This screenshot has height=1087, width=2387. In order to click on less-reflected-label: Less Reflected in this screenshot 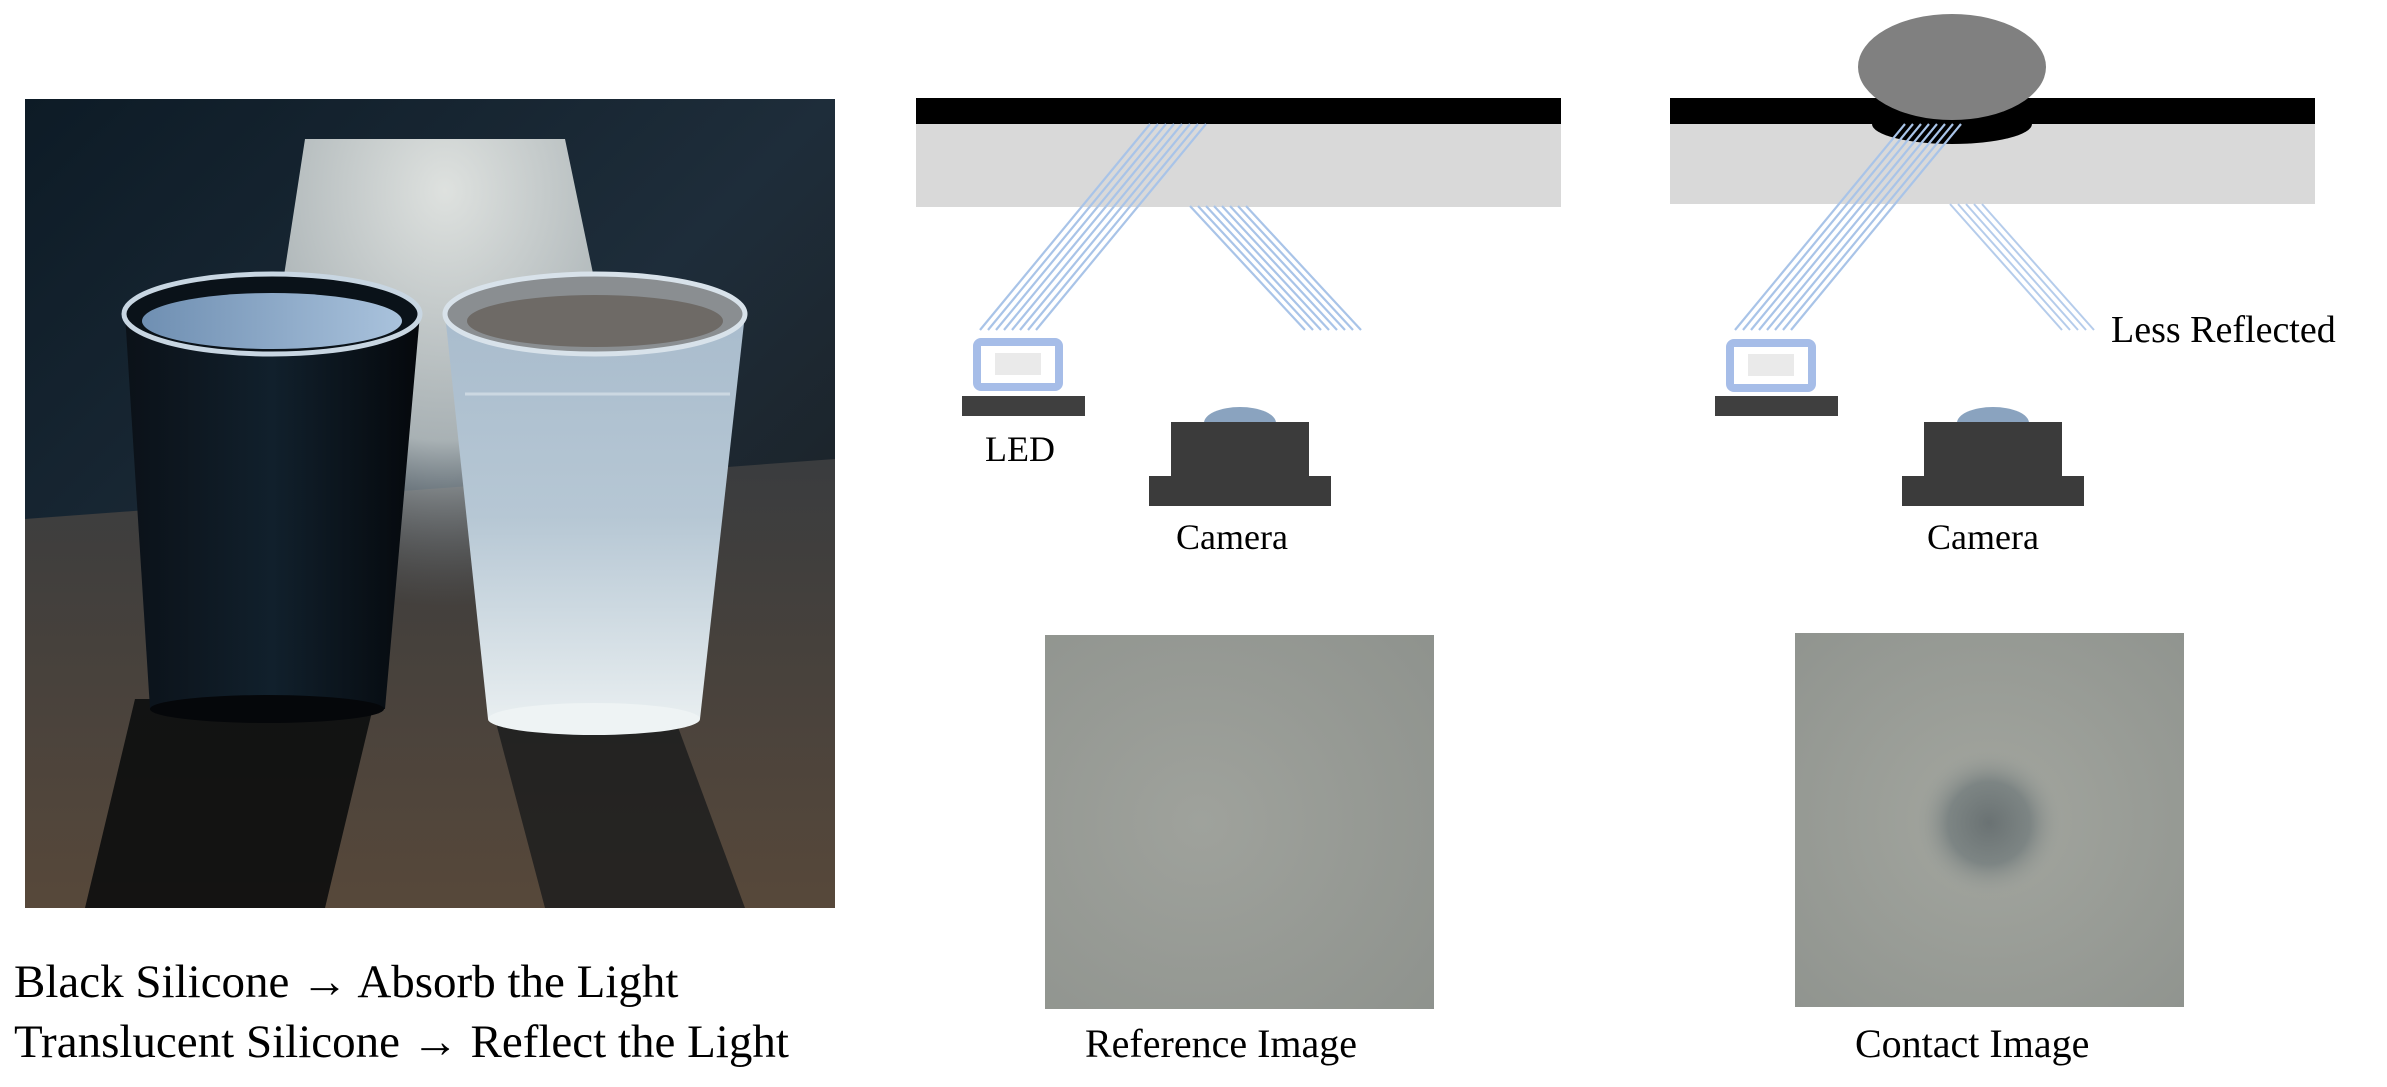, I will do `click(2223, 330)`.